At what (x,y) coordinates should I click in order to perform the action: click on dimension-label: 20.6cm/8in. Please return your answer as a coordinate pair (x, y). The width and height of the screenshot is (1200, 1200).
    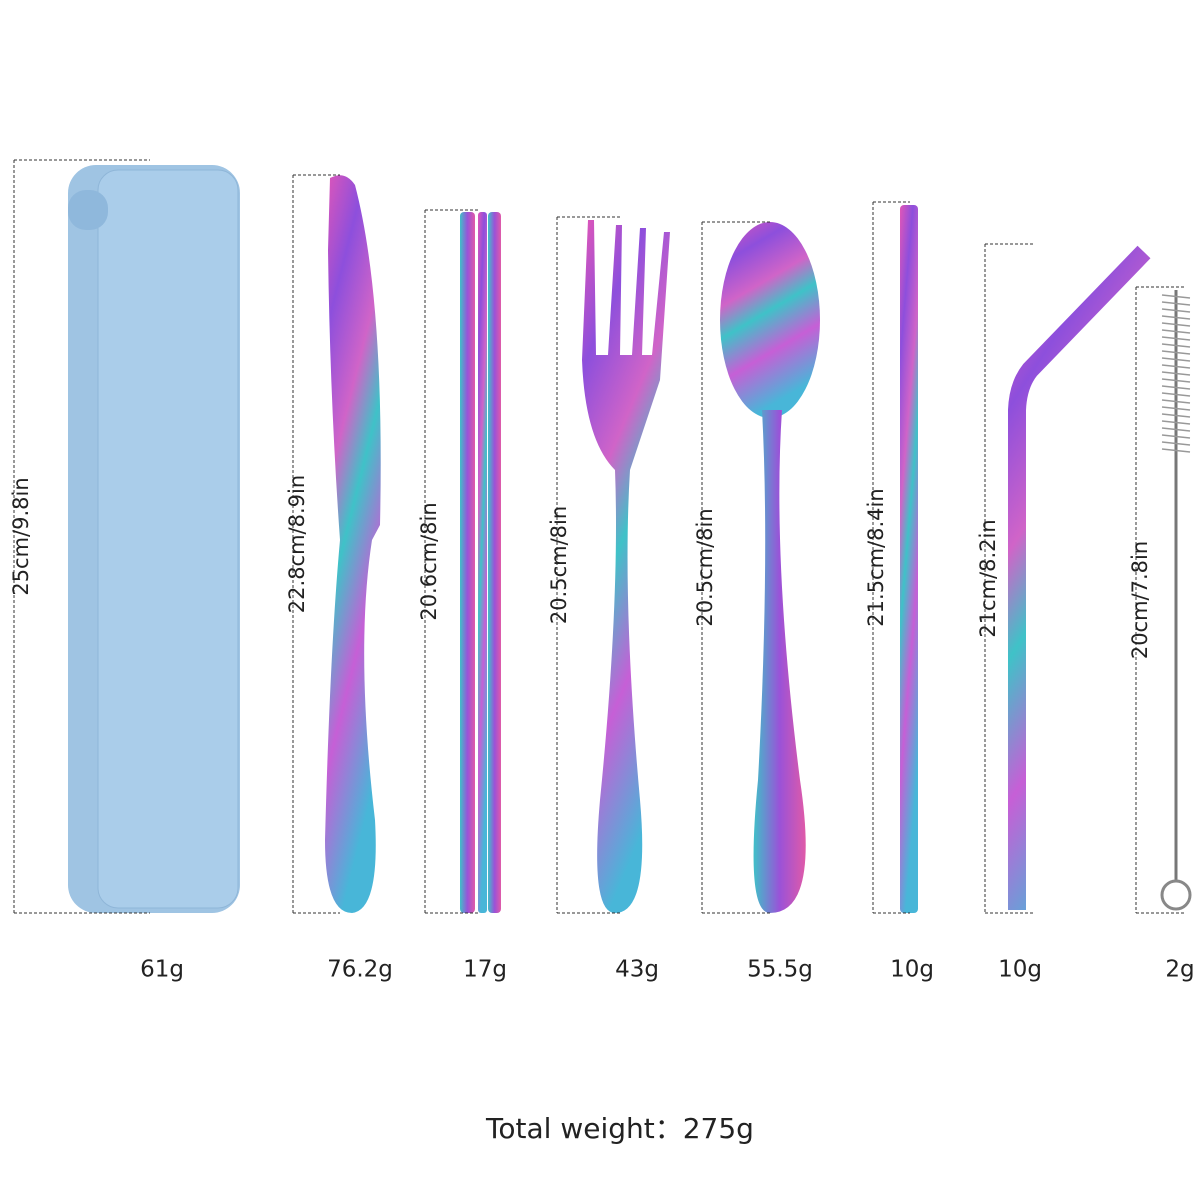
    Looking at the image, I should click on (429, 561).